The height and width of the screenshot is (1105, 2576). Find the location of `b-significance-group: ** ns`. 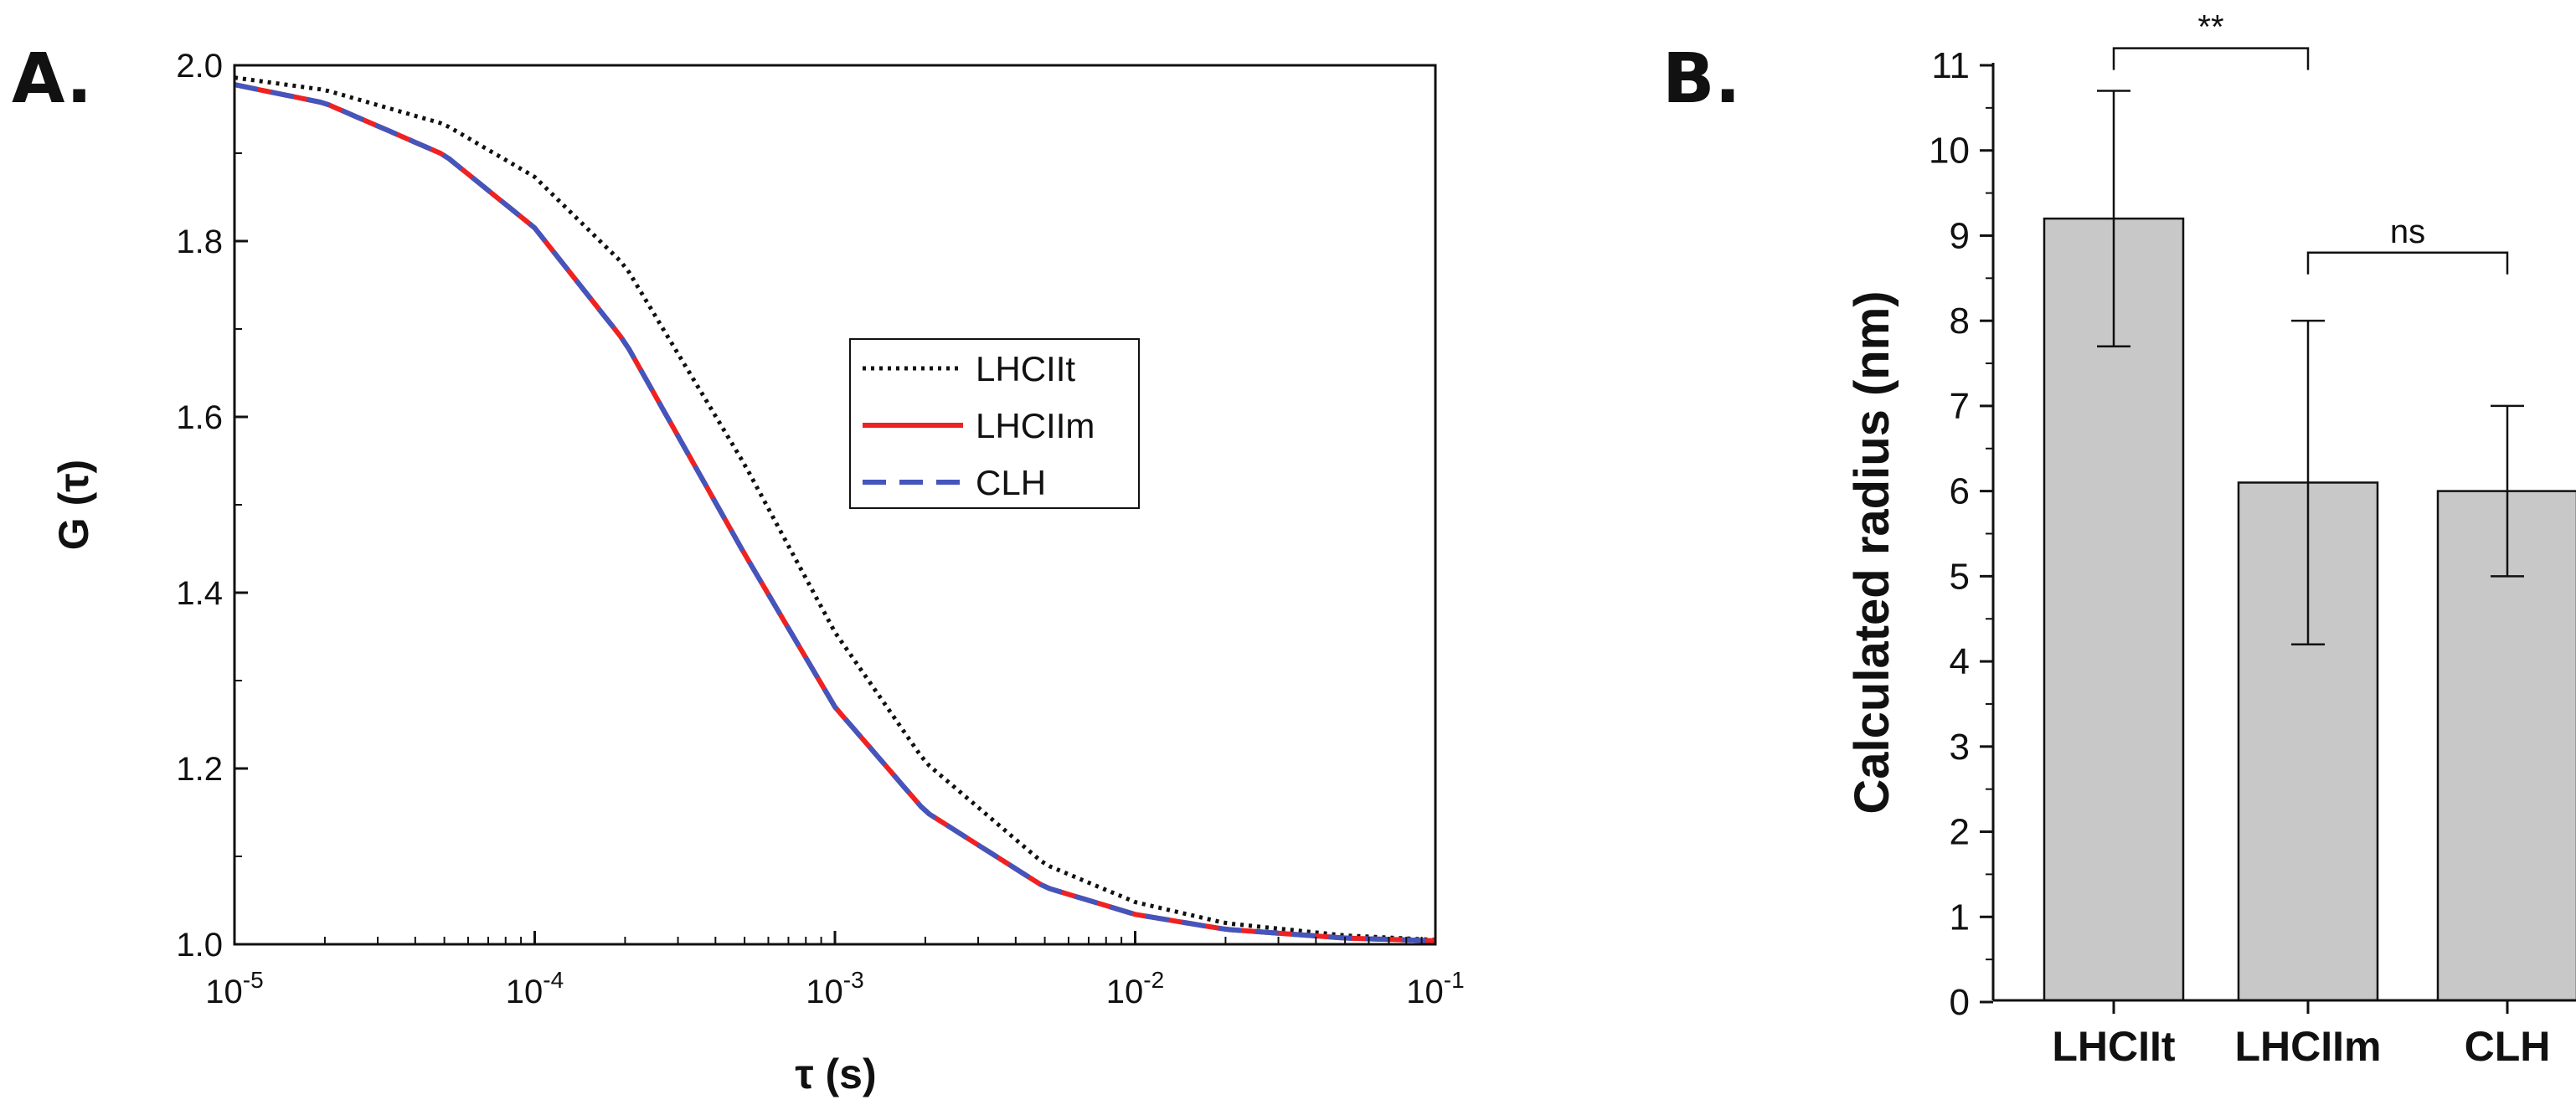

b-significance-group: ** ns is located at coordinates (2310, 142).